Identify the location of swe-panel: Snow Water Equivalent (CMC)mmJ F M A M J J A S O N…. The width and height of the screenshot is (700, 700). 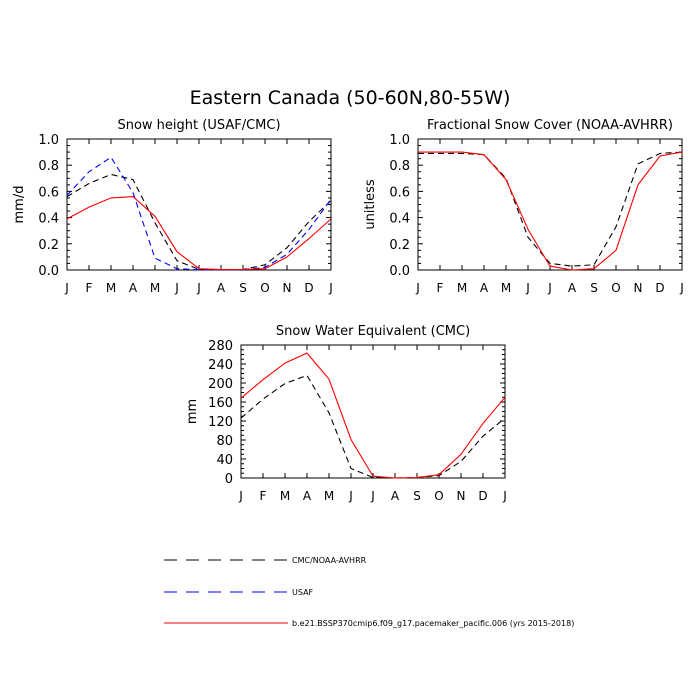
(346, 413).